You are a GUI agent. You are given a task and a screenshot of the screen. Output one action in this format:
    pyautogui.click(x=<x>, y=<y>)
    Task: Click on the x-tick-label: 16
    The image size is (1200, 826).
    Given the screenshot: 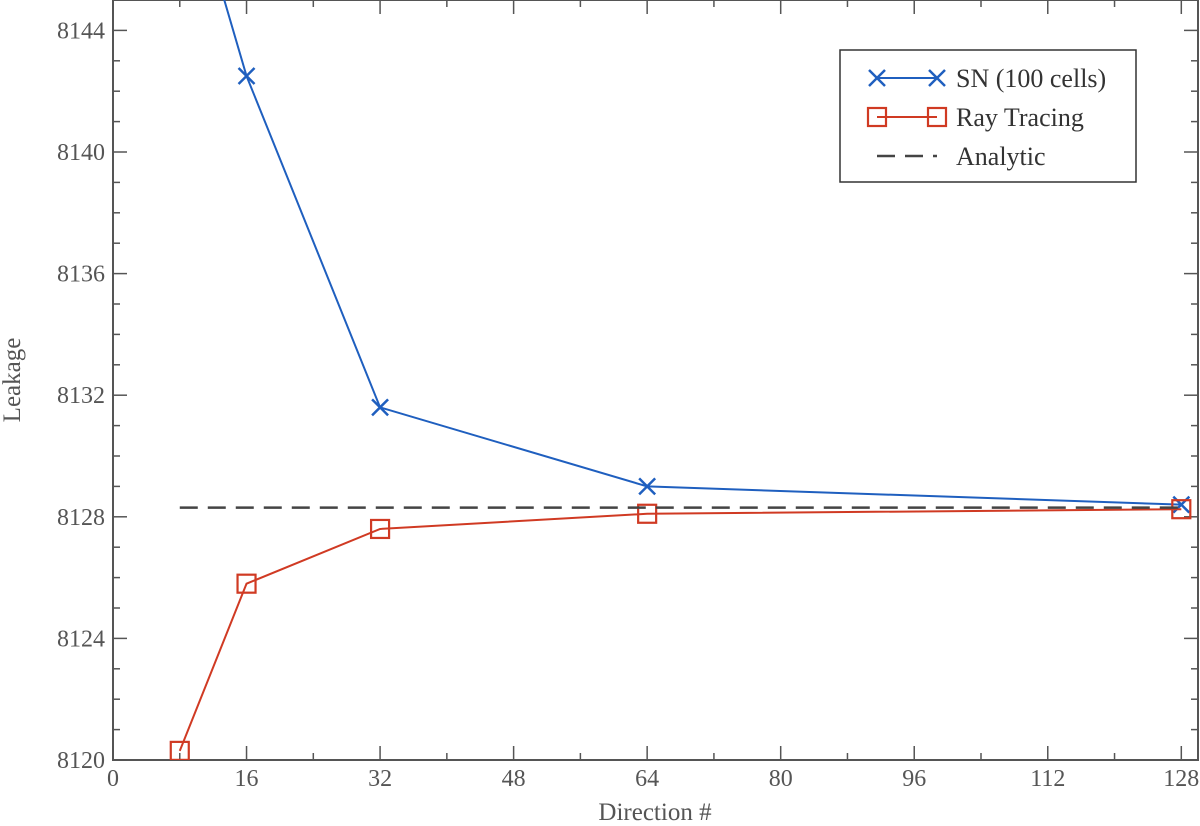 What is the action you would take?
    pyautogui.click(x=247, y=779)
    